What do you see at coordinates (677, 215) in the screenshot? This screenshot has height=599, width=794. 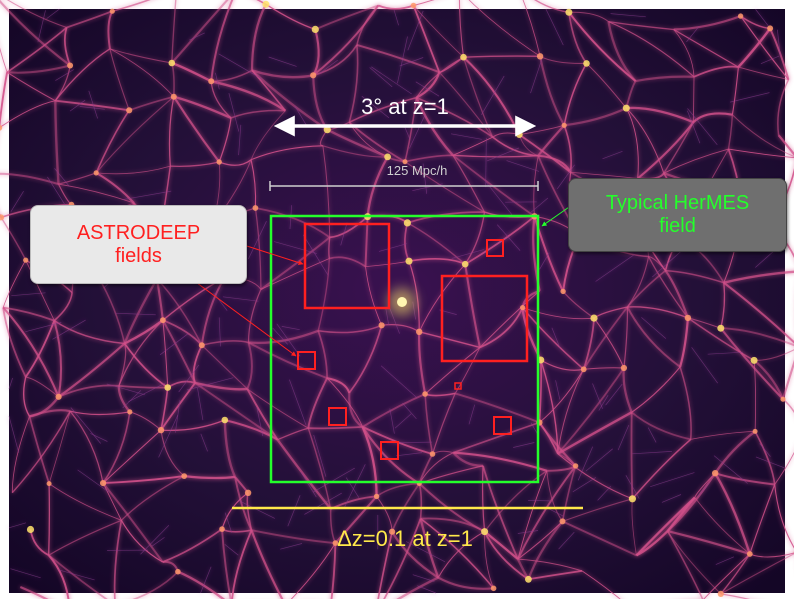 I see `hermes-callout: Typical HerMES field` at bounding box center [677, 215].